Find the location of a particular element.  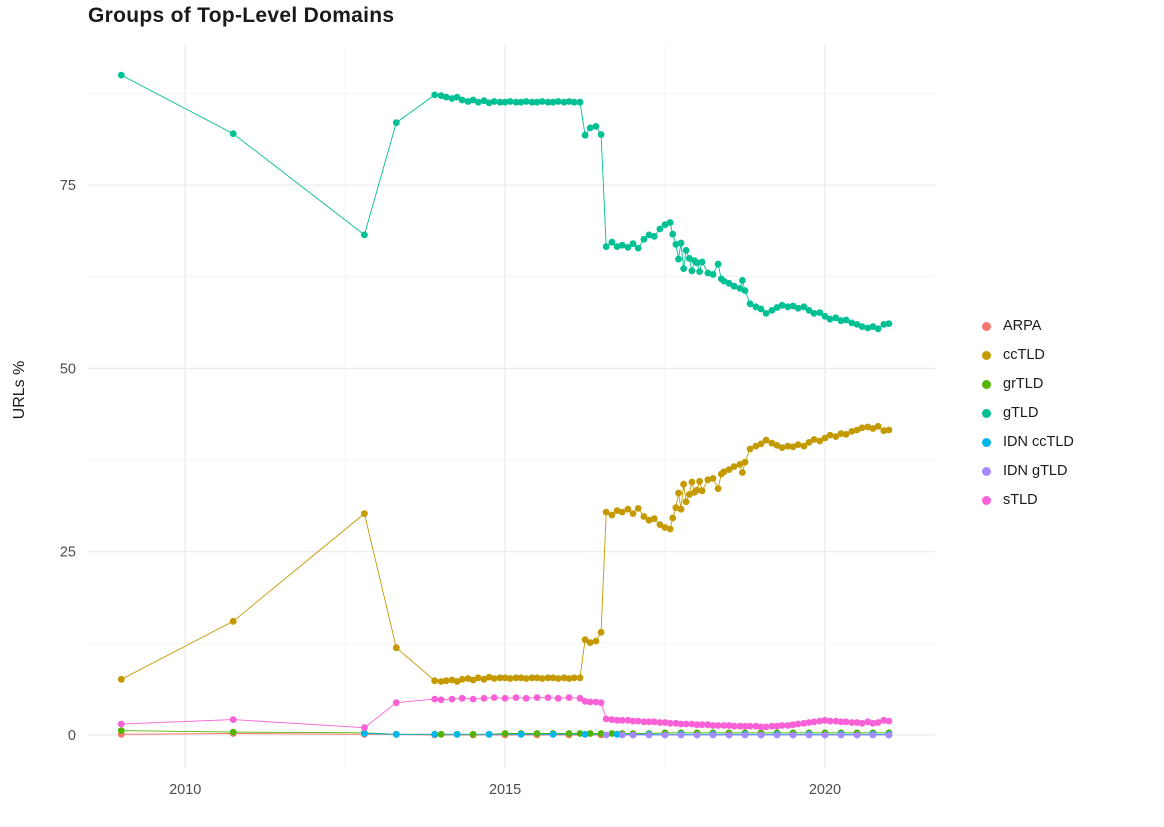

svg-text: 75 is located at coordinates (68, 186).